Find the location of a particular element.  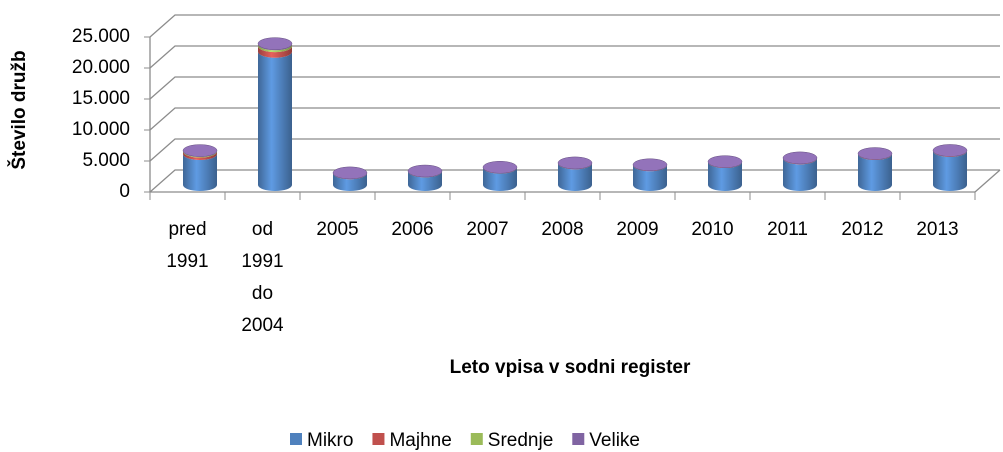

x-tick-label: 2012 is located at coordinates (862, 229).